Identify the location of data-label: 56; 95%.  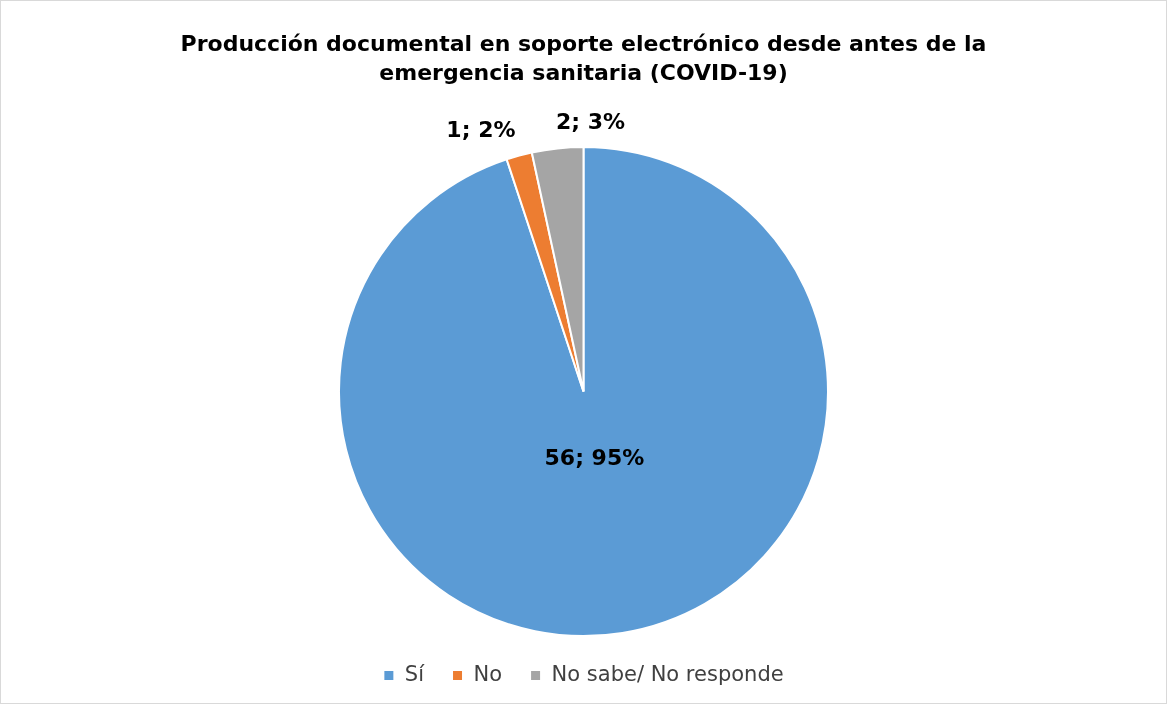
(594, 457).